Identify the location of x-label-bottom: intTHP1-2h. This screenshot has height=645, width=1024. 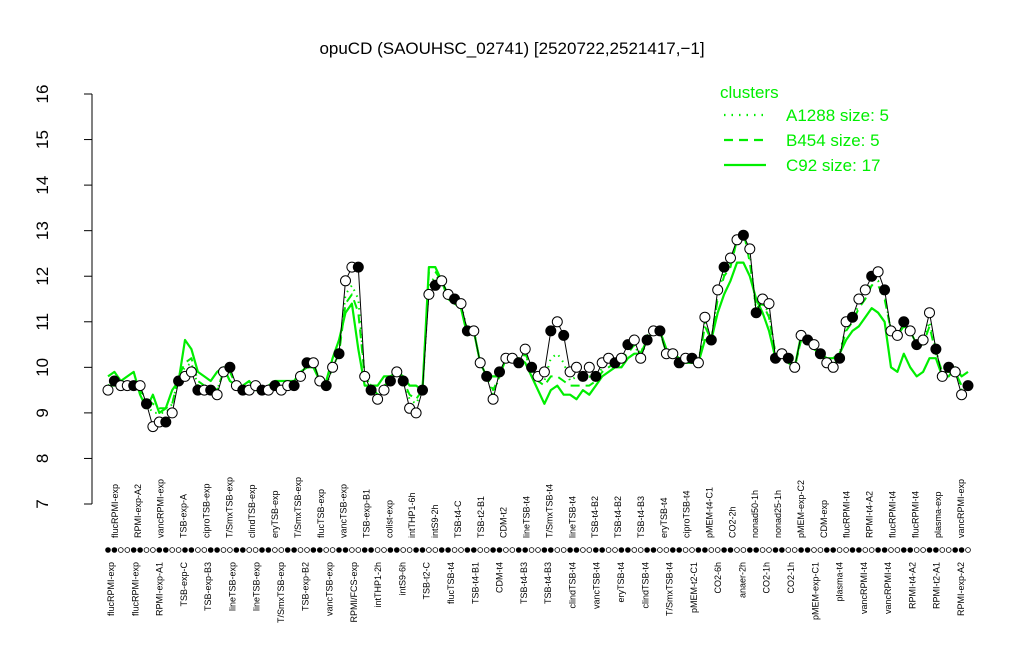
(378, 585).